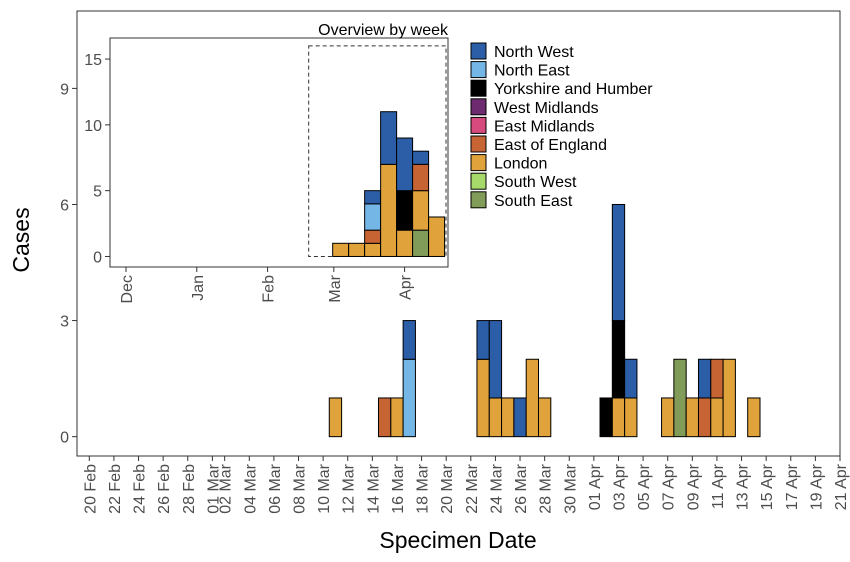 This screenshot has height=562, width=850. Describe the element at coordinates (483, 398) in the screenshot. I see `bar-2020-03-23-london` at that location.